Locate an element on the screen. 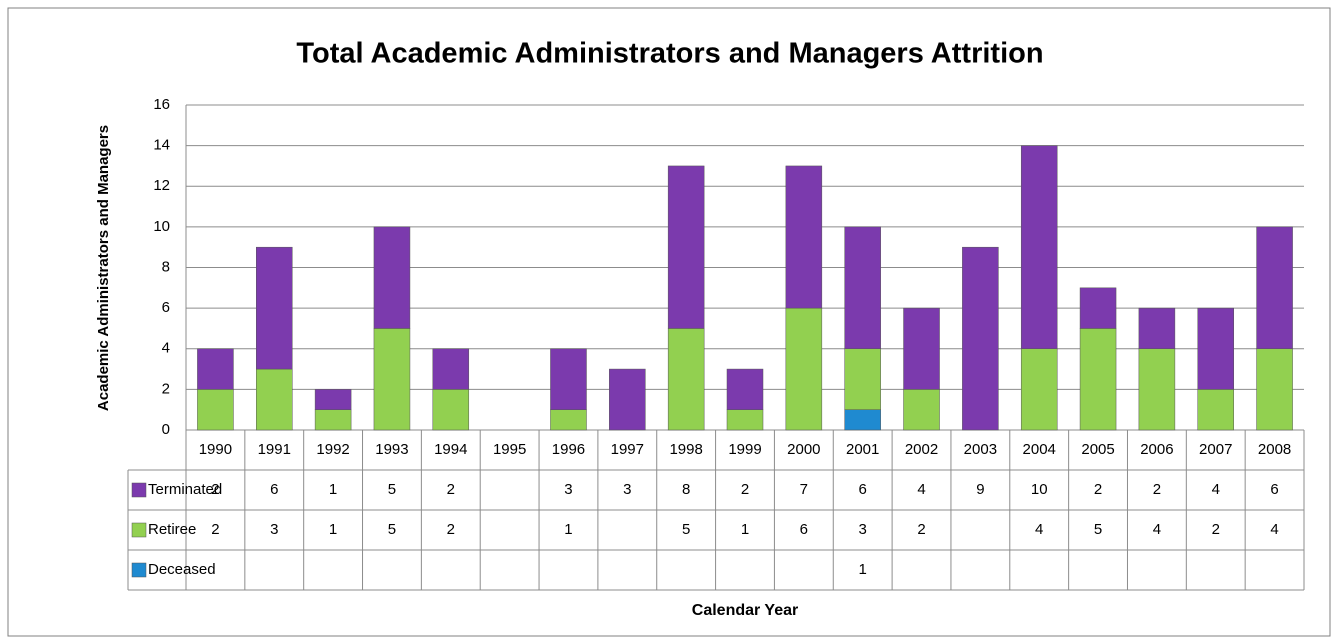 The width and height of the screenshot is (1340, 644). x-tick-label: 2001 is located at coordinates (862, 449).